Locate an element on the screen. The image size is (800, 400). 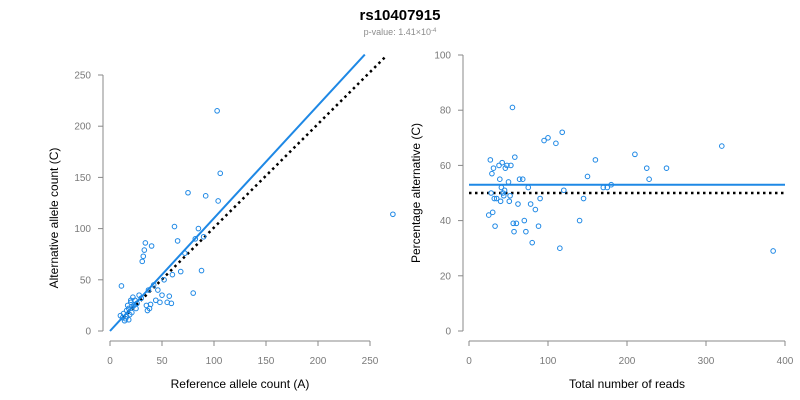
y-axis-title: Percentage alternative (C) is located at coordinates (416, 193).